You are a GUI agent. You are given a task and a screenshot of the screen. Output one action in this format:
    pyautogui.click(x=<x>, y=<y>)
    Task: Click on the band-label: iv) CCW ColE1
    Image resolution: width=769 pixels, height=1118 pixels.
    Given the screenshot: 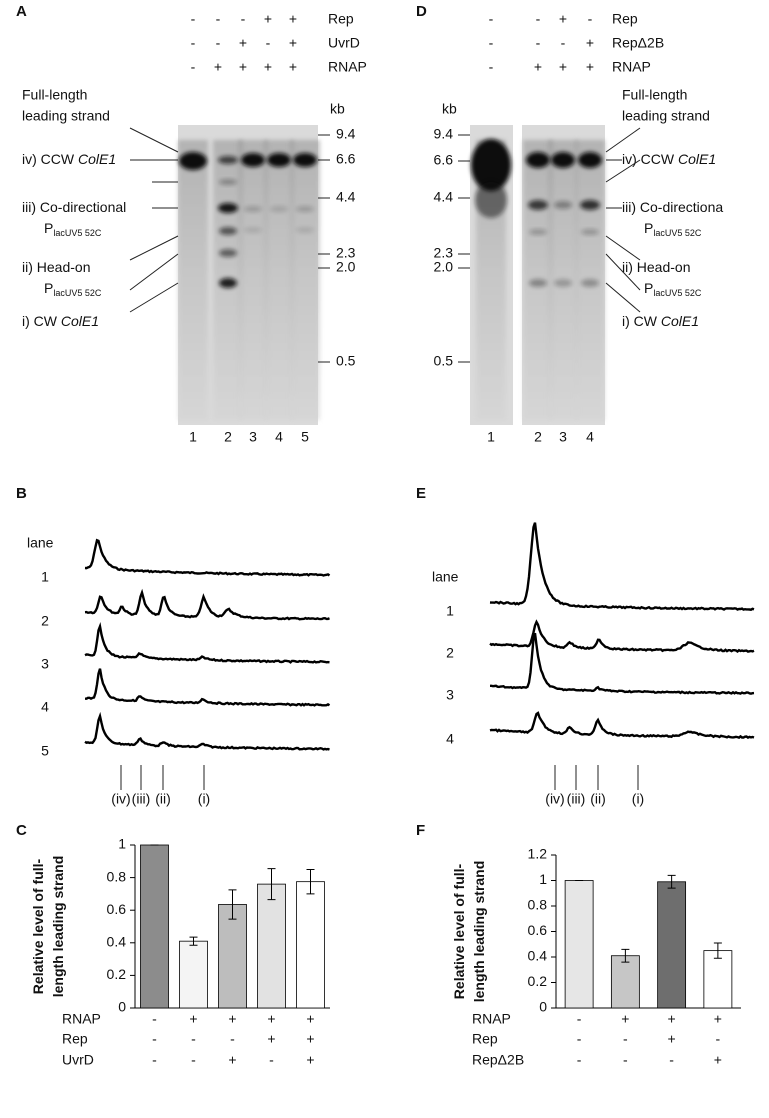 What is the action you would take?
    pyautogui.click(x=669, y=159)
    